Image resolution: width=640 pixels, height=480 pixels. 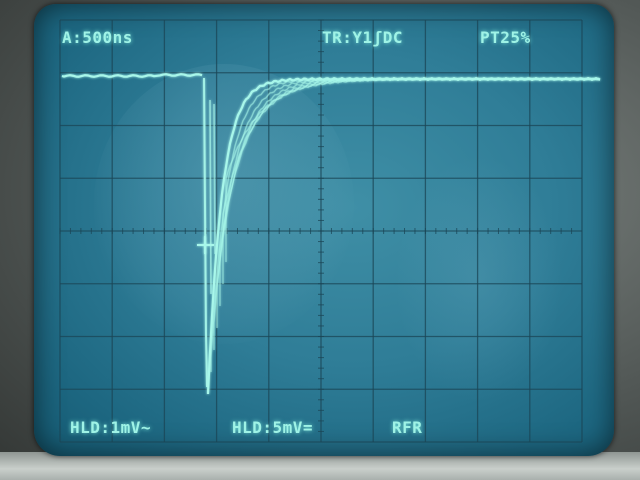 What do you see at coordinates (363, 37) in the screenshot?
I see `trigger-readout: TR:Y1ʃDC` at bounding box center [363, 37].